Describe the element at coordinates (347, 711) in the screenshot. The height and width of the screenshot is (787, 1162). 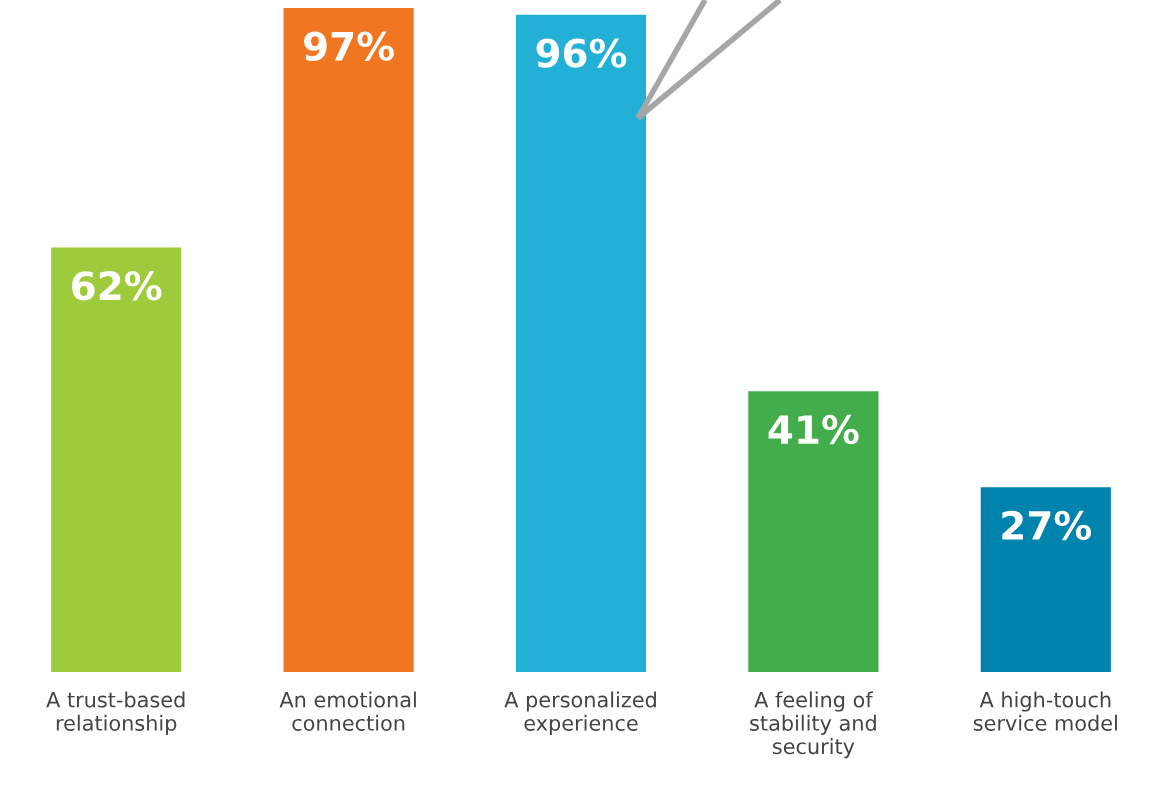
I see `x-tick-label: An emotional connection` at that location.